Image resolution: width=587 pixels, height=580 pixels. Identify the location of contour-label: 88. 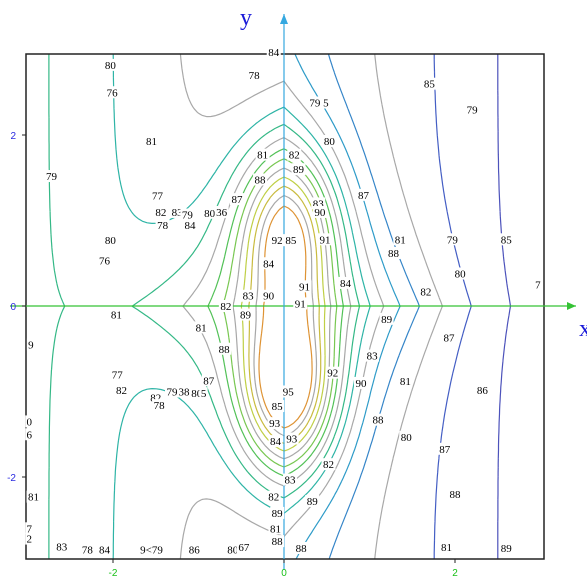
(456, 495).